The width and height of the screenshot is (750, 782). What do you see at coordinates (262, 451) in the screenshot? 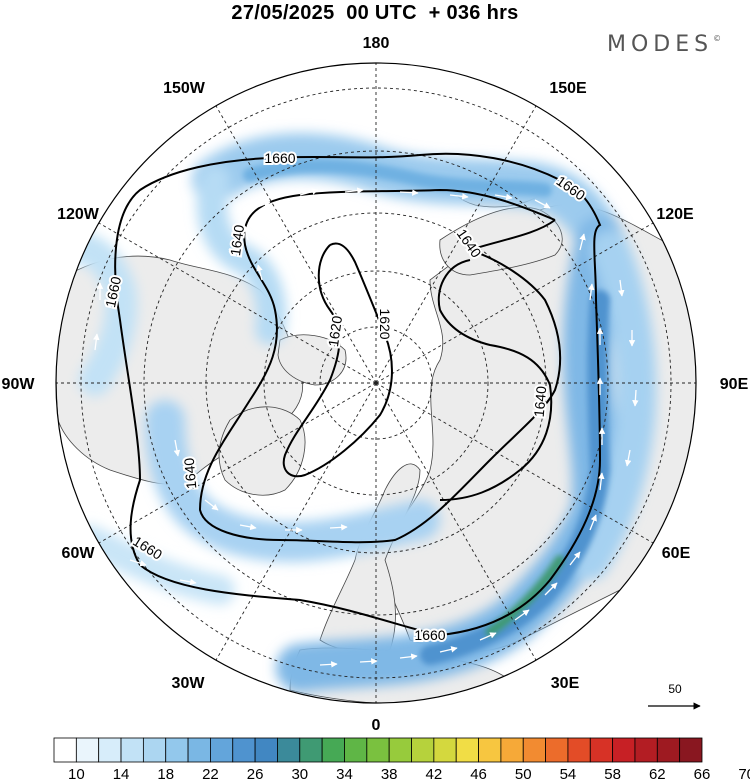
I see `land-greenland` at bounding box center [262, 451].